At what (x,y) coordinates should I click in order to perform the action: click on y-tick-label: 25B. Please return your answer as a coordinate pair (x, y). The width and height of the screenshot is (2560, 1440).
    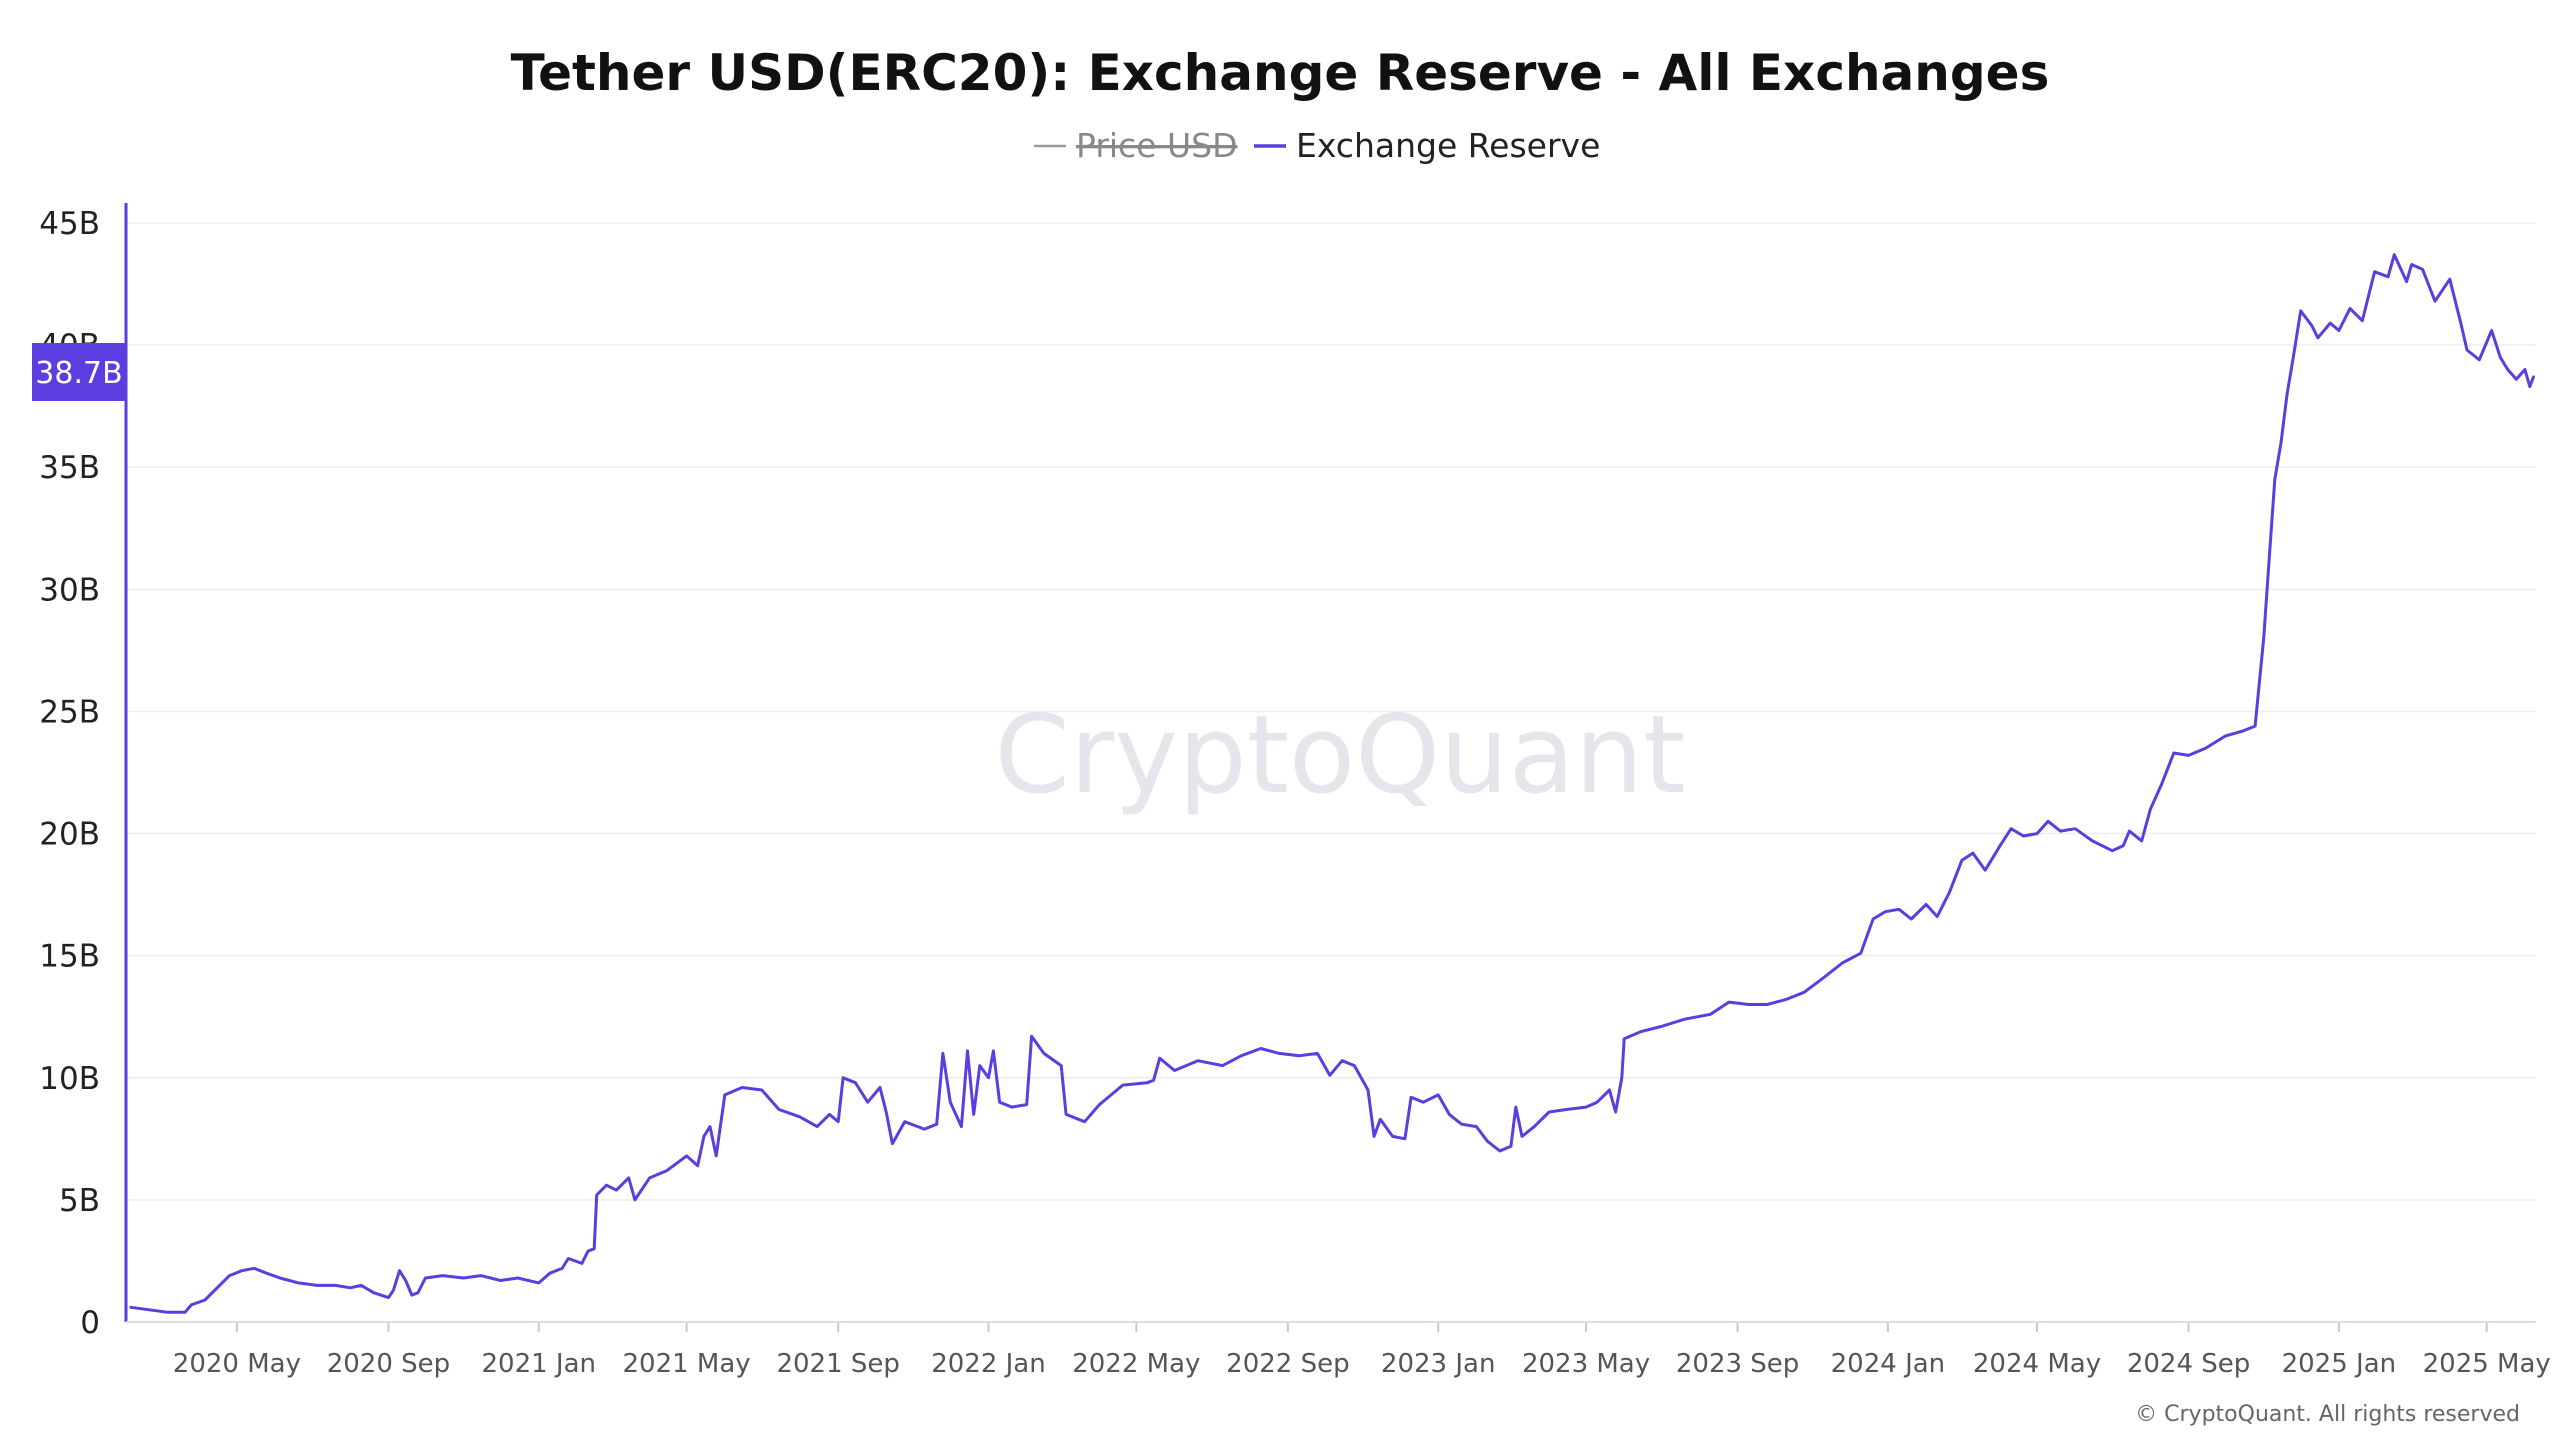
    Looking at the image, I should click on (69, 712).